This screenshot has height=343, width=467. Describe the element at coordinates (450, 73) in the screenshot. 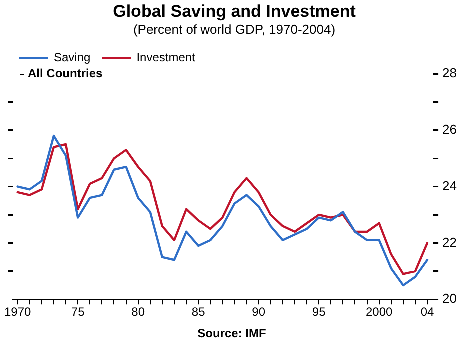

I see `y-tick-label: 28` at that location.